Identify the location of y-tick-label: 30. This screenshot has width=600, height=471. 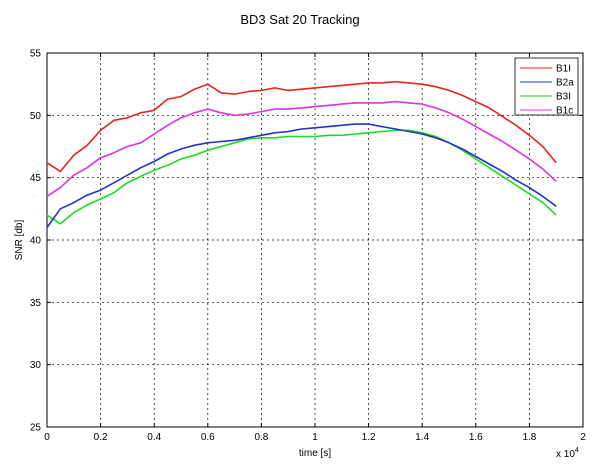
(36, 365).